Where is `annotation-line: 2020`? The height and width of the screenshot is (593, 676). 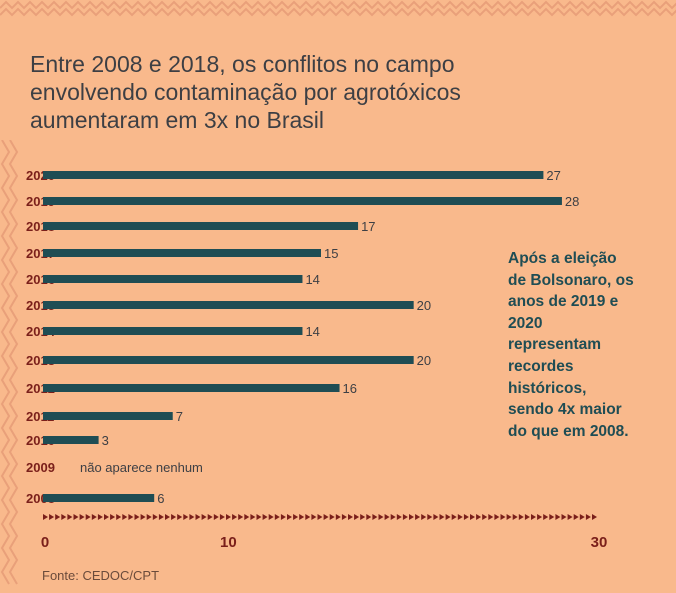
annotation-line: 2020 is located at coordinates (525, 323).